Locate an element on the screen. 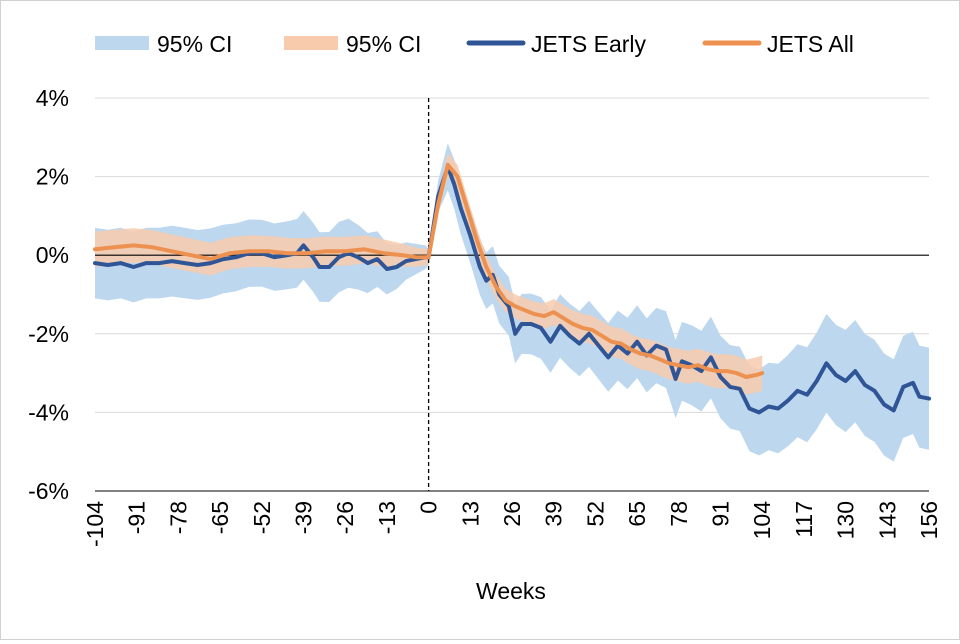 The height and width of the screenshot is (644, 960). x-tick-label-18: 130 is located at coordinates (846, 520).